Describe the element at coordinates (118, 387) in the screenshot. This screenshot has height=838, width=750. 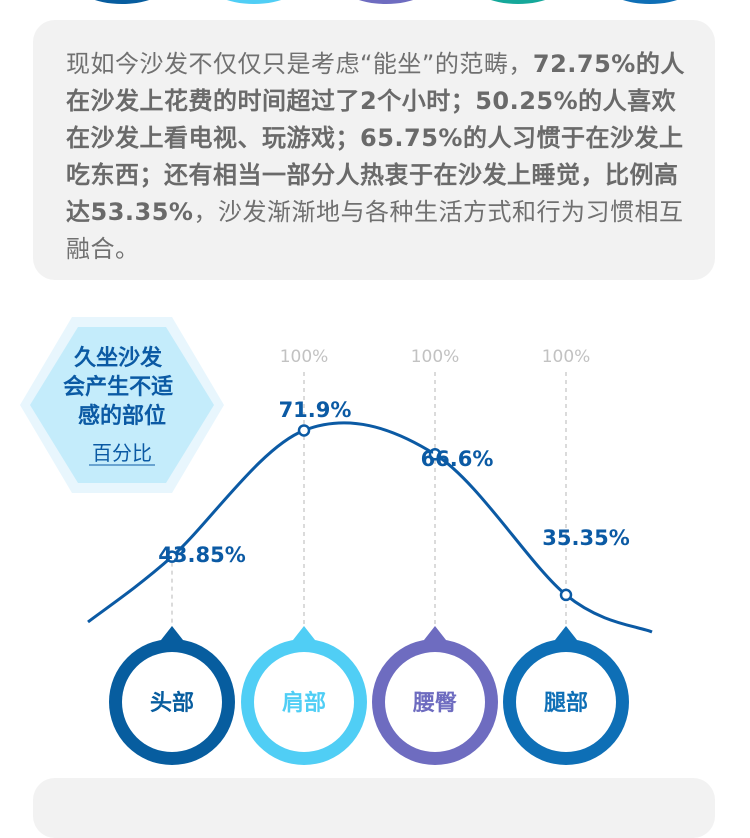
I see `badge-title-line-2: 会产生不适` at that location.